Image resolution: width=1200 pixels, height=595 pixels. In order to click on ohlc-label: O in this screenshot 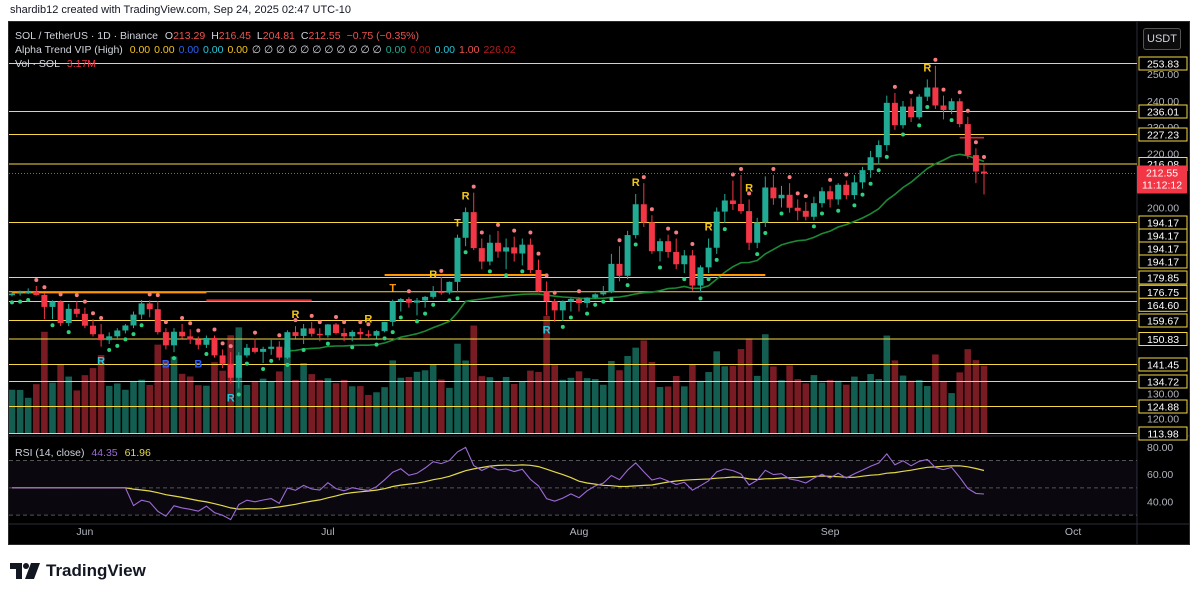, I will do `click(169, 36)`.